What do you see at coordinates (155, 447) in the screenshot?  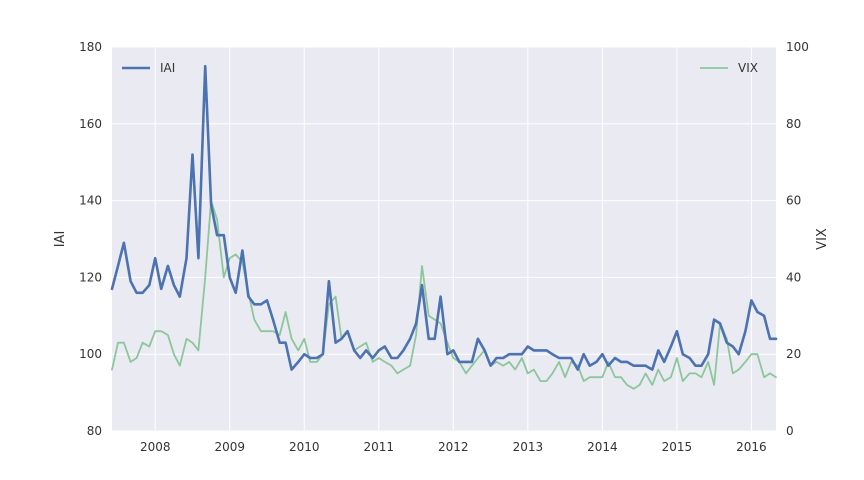 I see `x-tick-label: 2008` at bounding box center [155, 447].